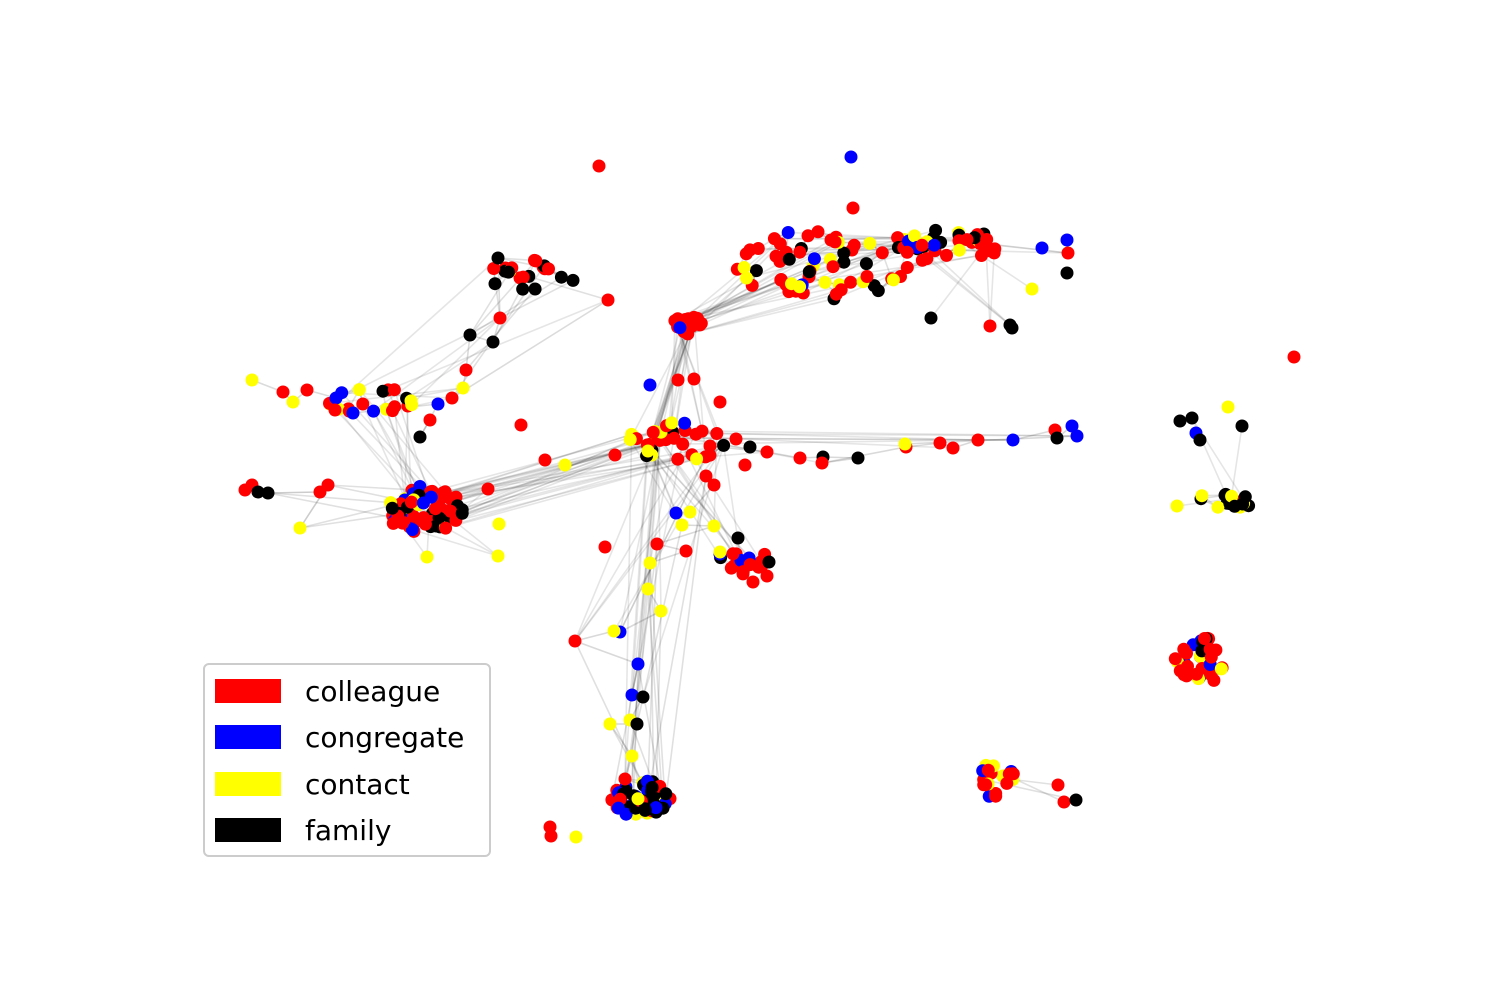 This screenshot has height=1000, width=1500. I want to click on legend-item-contact: contact, so click(312, 784).